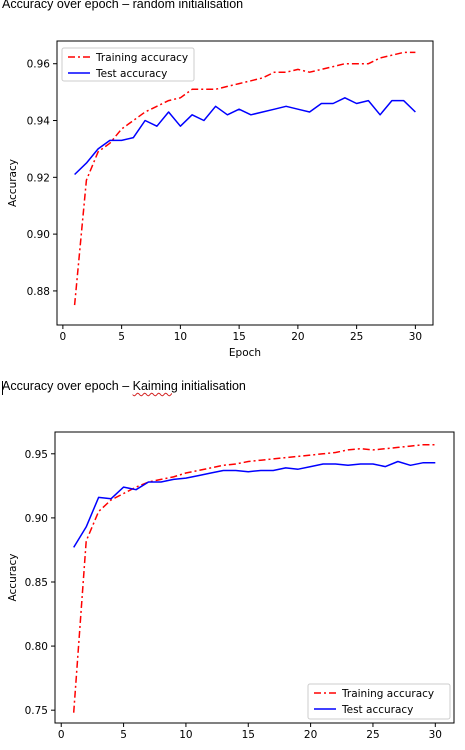  Describe the element at coordinates (39, 122) in the screenshot. I see `y-tick-label: 0.94` at that location.